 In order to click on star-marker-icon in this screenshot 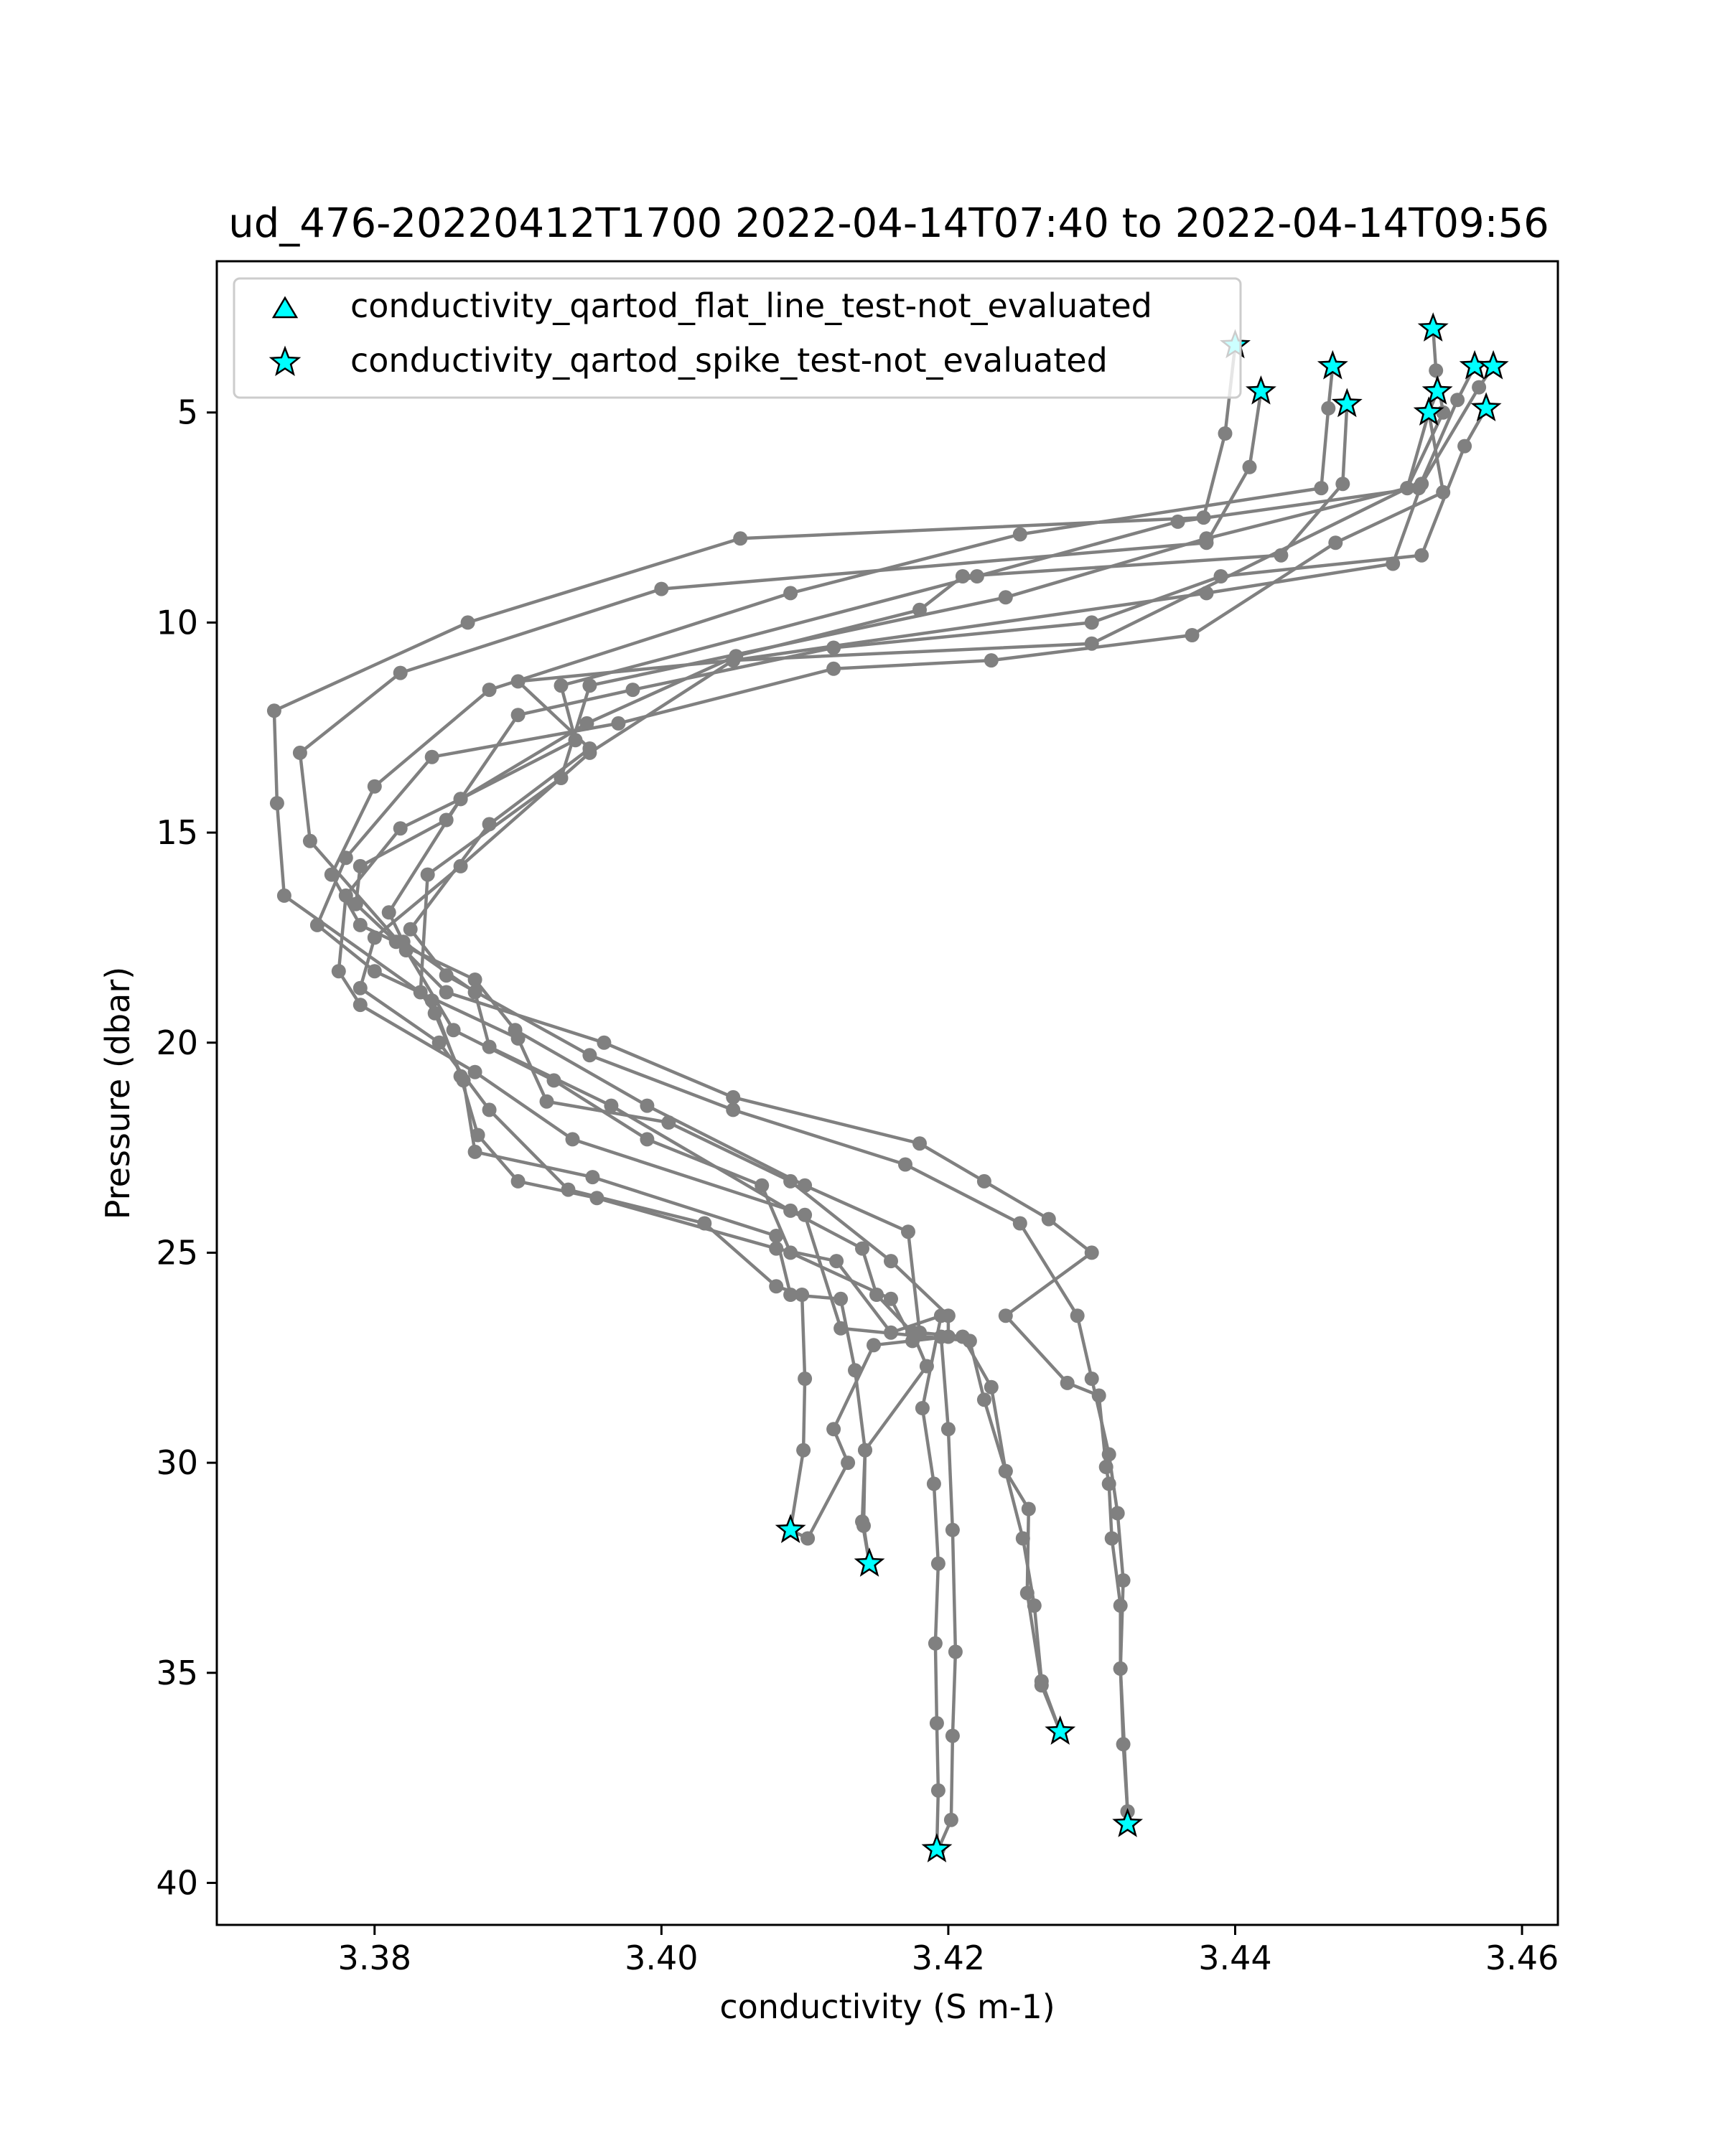, I will do `click(285, 361)`.